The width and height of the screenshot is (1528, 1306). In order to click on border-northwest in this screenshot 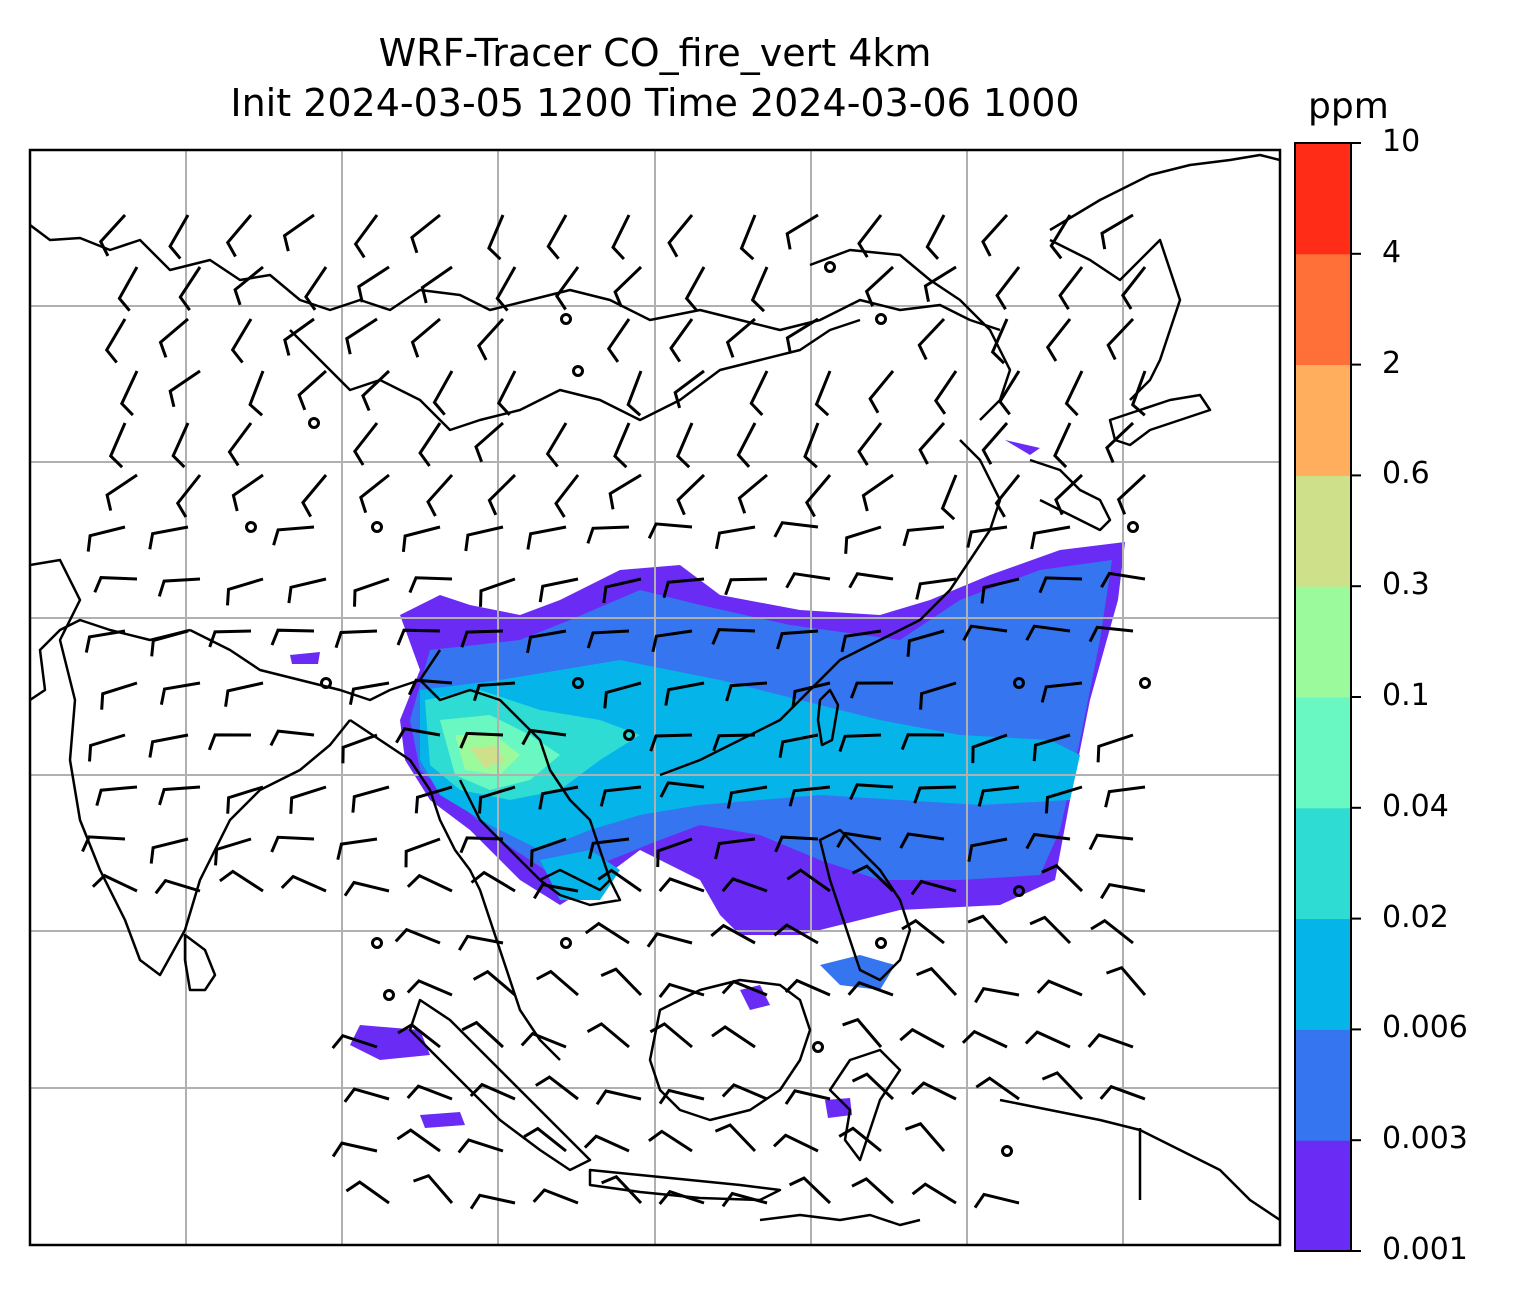, I will do `click(515, 278)`.